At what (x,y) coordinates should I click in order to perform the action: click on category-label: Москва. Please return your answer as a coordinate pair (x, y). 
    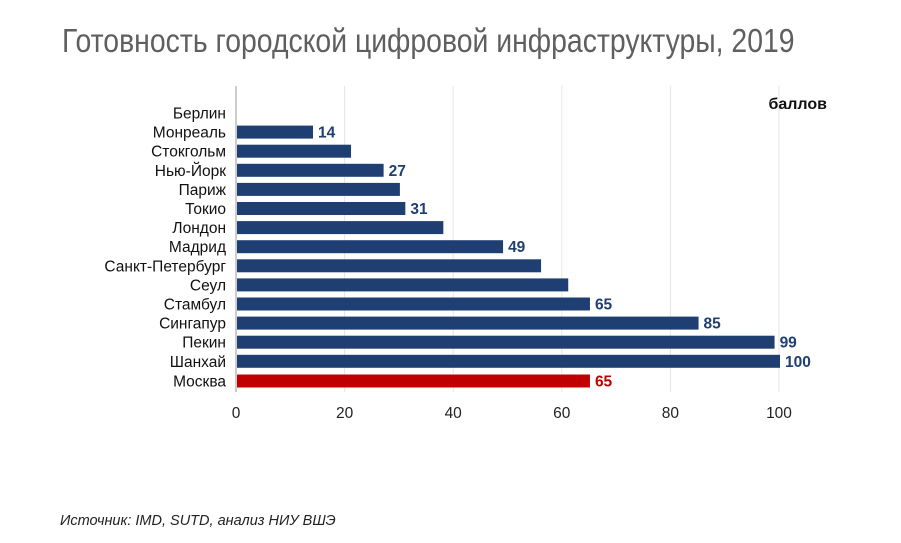
    Looking at the image, I should click on (199, 382).